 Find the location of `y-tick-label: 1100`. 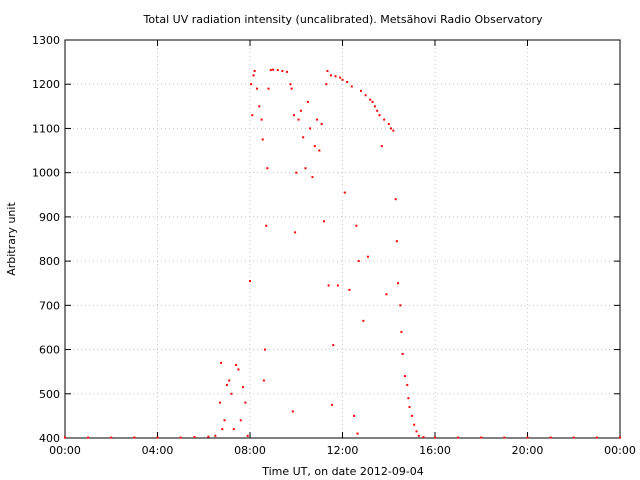

y-tick-label: 1100 is located at coordinates (46, 128).